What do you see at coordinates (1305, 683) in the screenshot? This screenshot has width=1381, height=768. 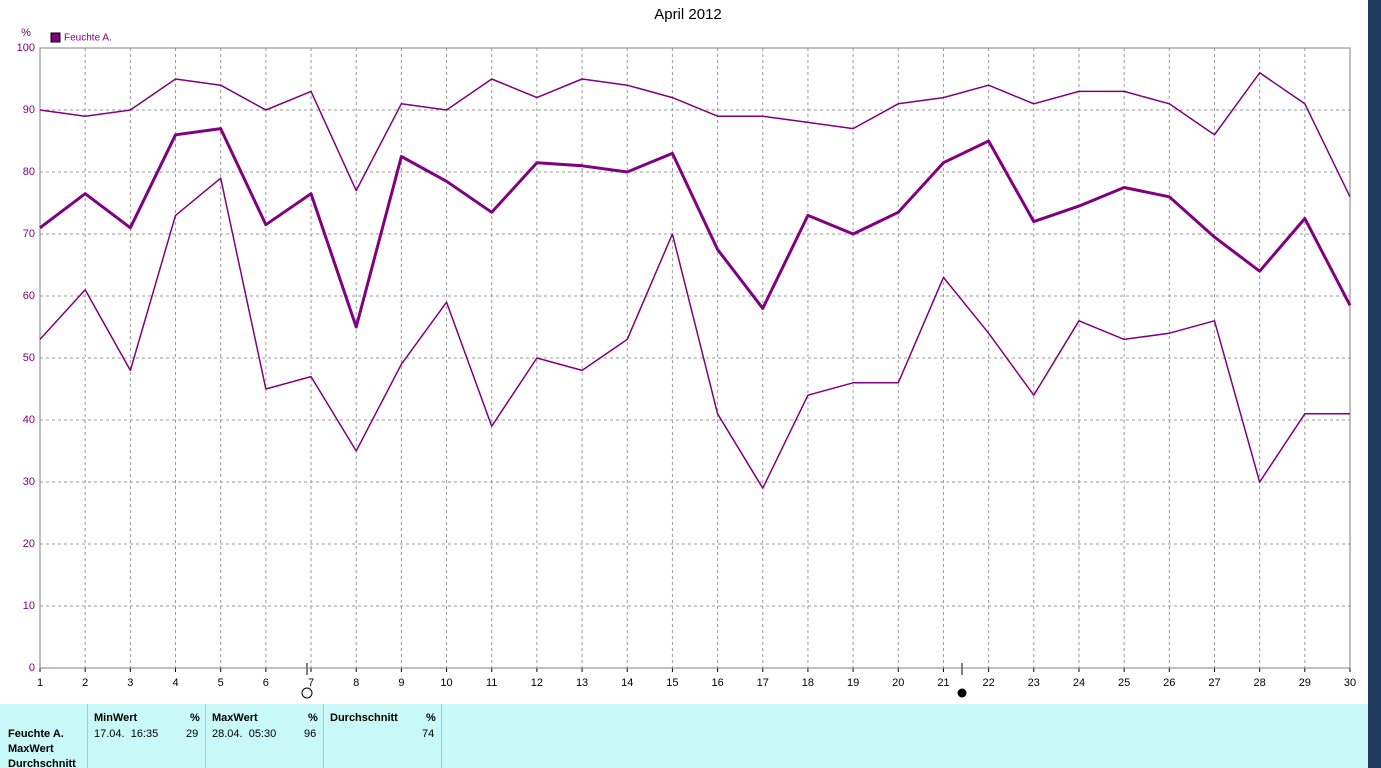 I see `x-tick-label: 29` at bounding box center [1305, 683].